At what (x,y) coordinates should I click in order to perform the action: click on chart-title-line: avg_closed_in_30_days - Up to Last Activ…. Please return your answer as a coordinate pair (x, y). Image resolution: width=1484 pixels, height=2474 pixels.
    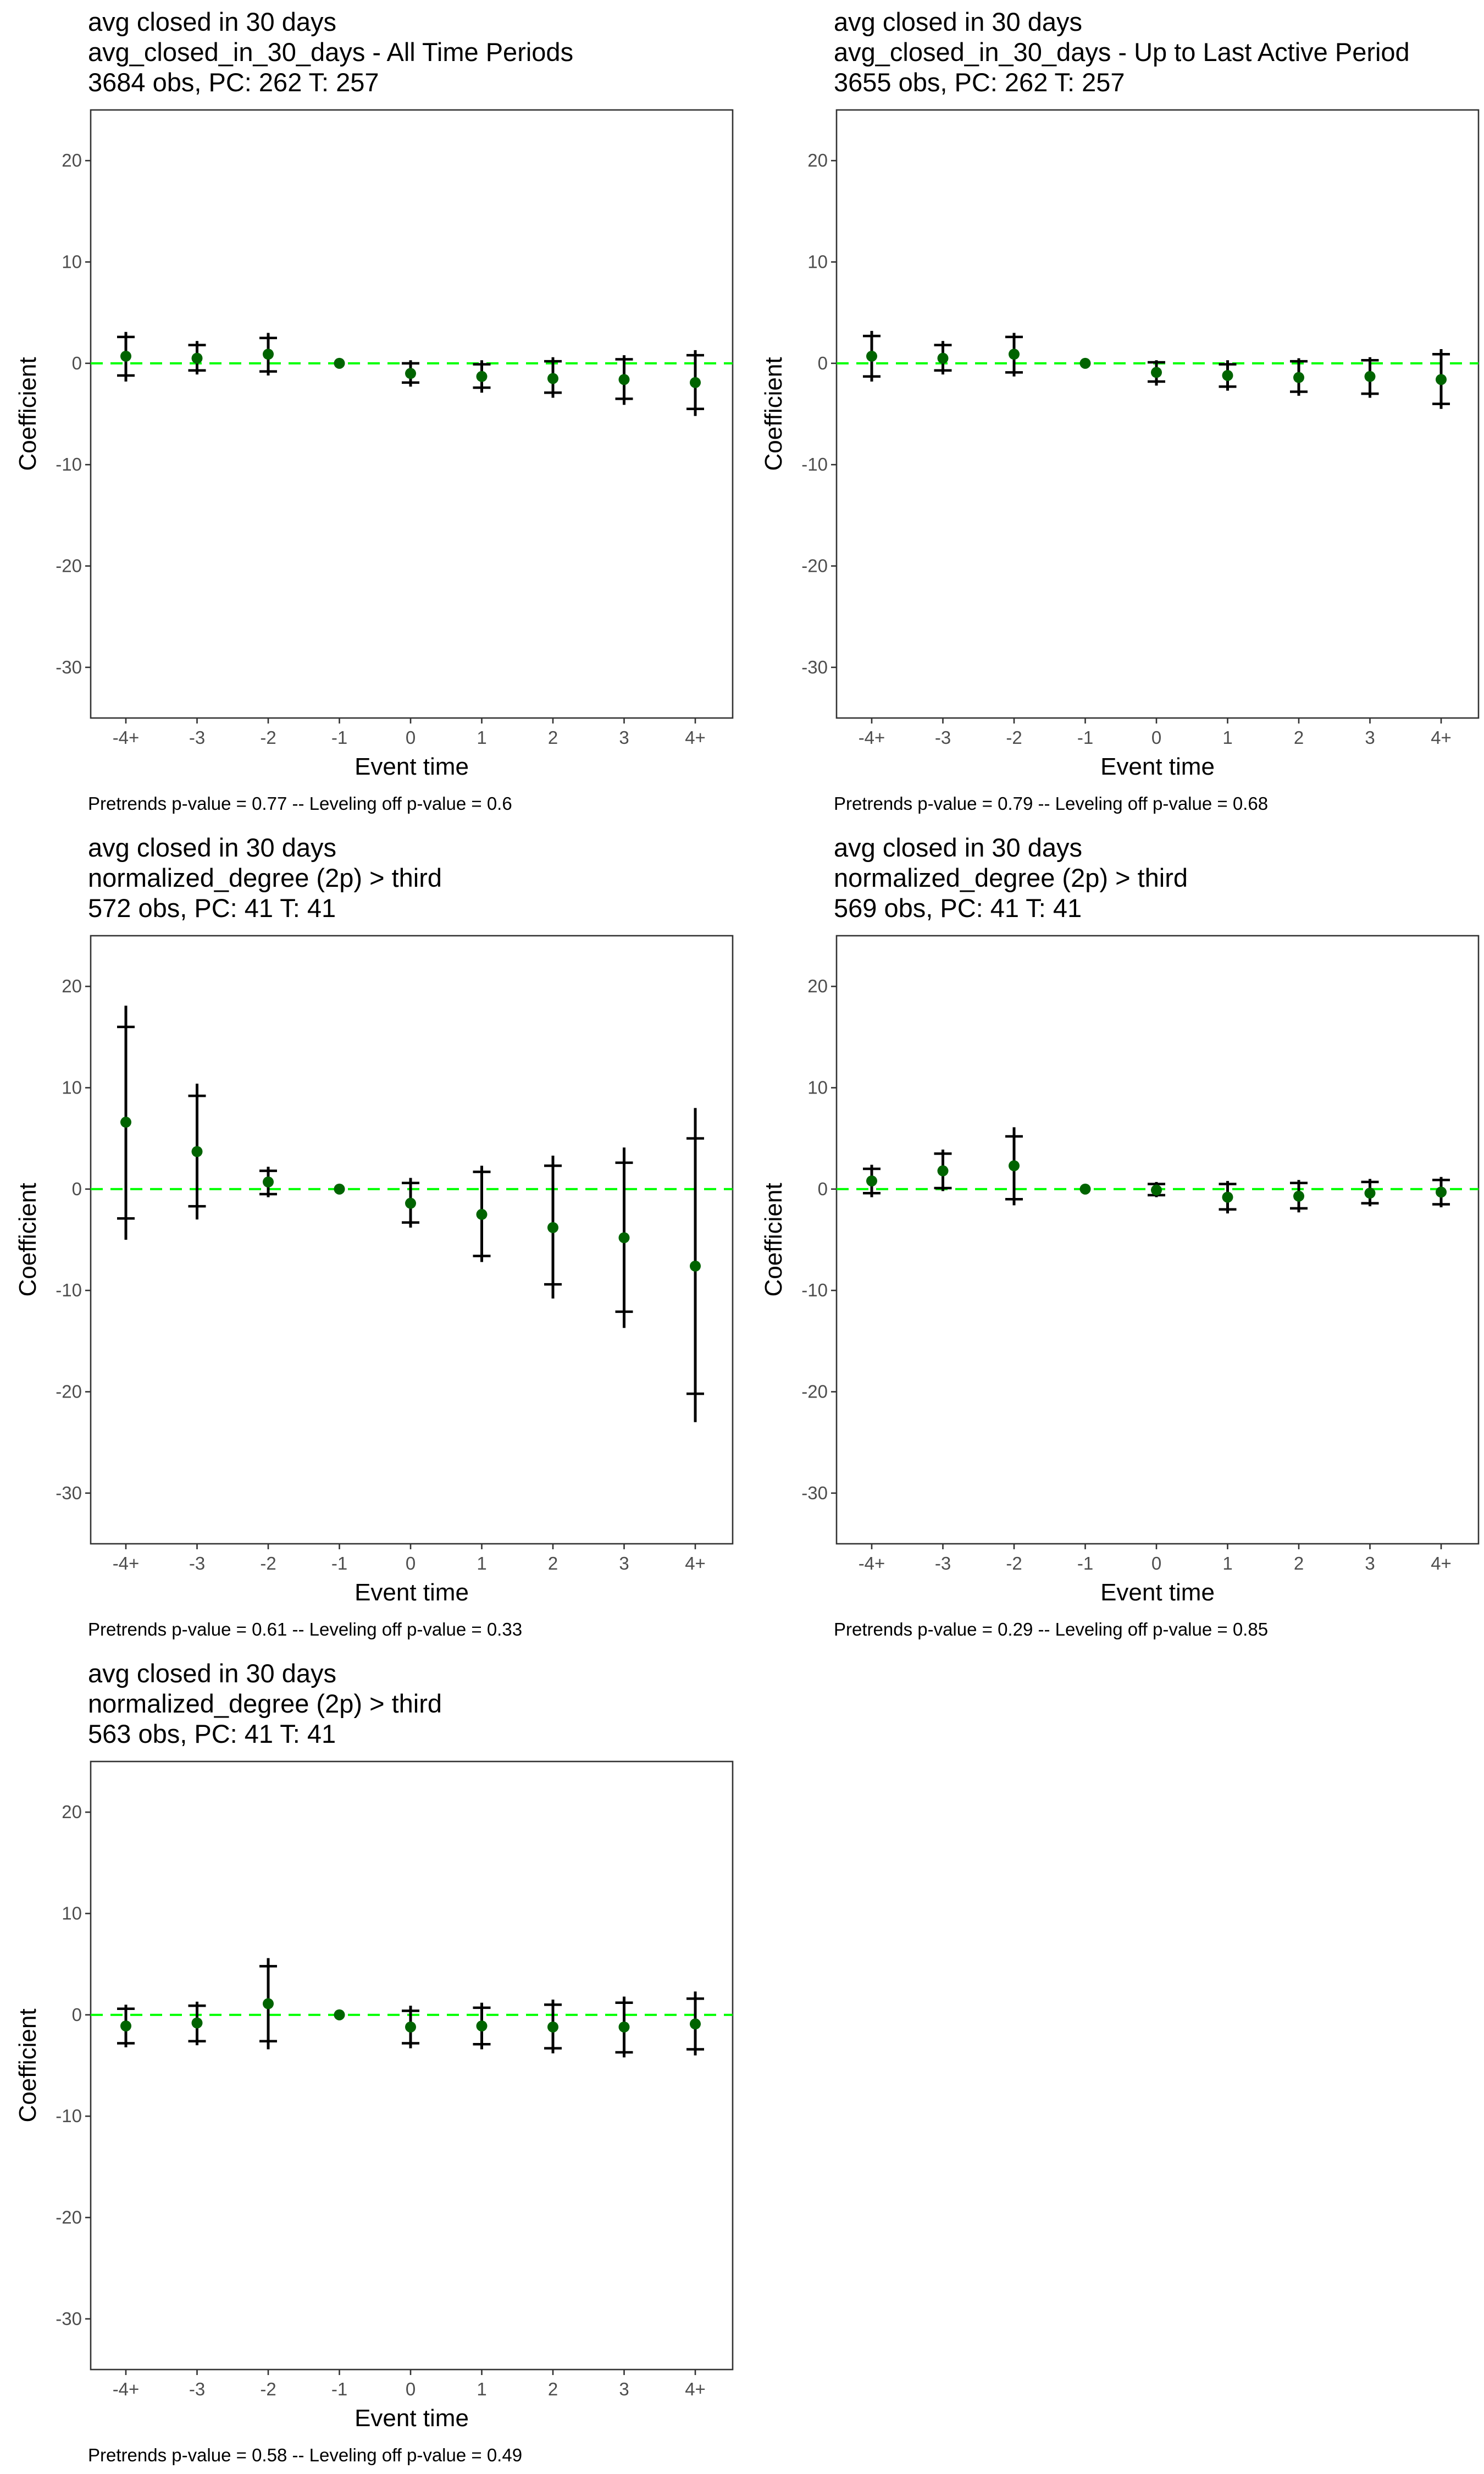
    Looking at the image, I should click on (1122, 52).